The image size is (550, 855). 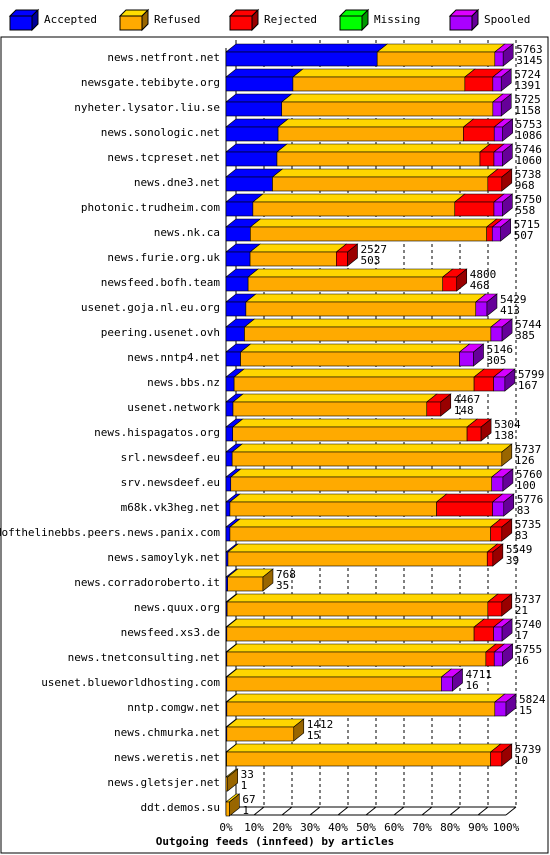 I want to click on y-tick-label: news.furie.org.uk, so click(x=163, y=257).